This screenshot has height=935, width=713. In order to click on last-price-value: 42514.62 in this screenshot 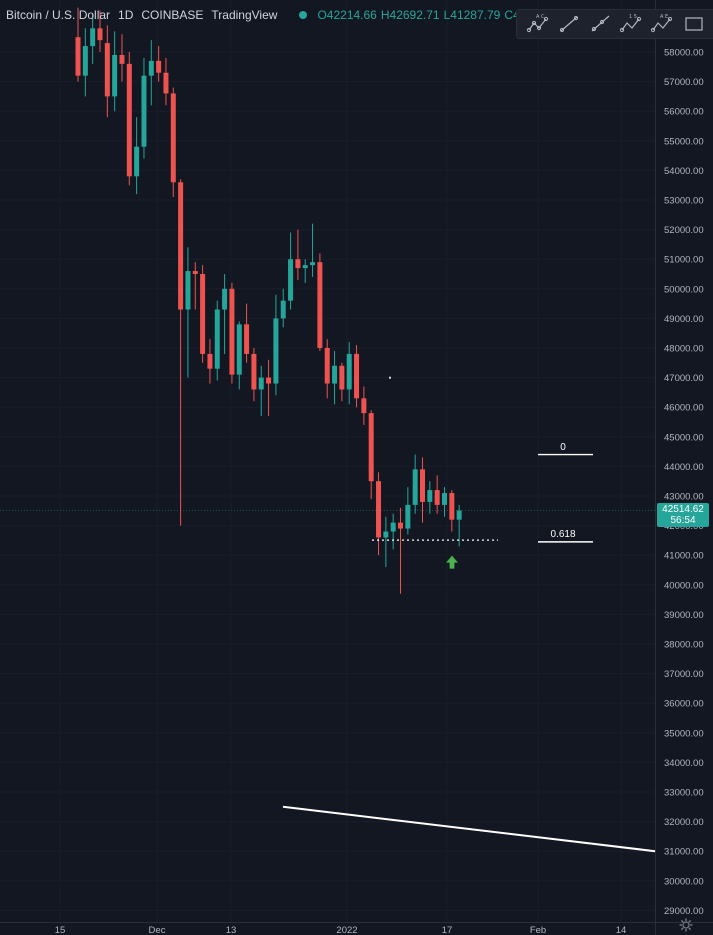, I will do `click(683, 509)`.